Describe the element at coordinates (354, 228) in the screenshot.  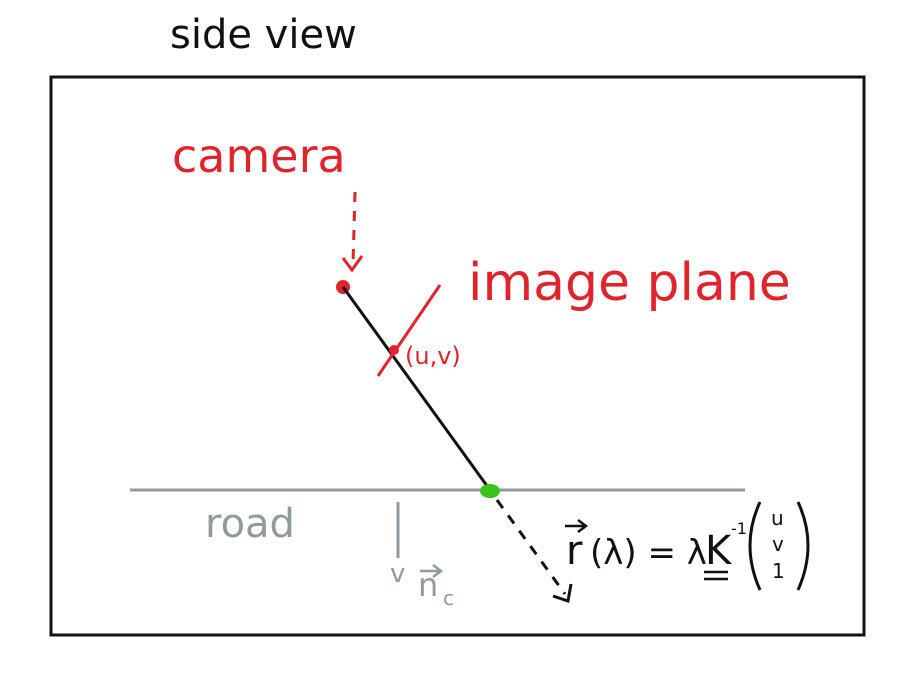
I see `camera-pointer-arrow` at that location.